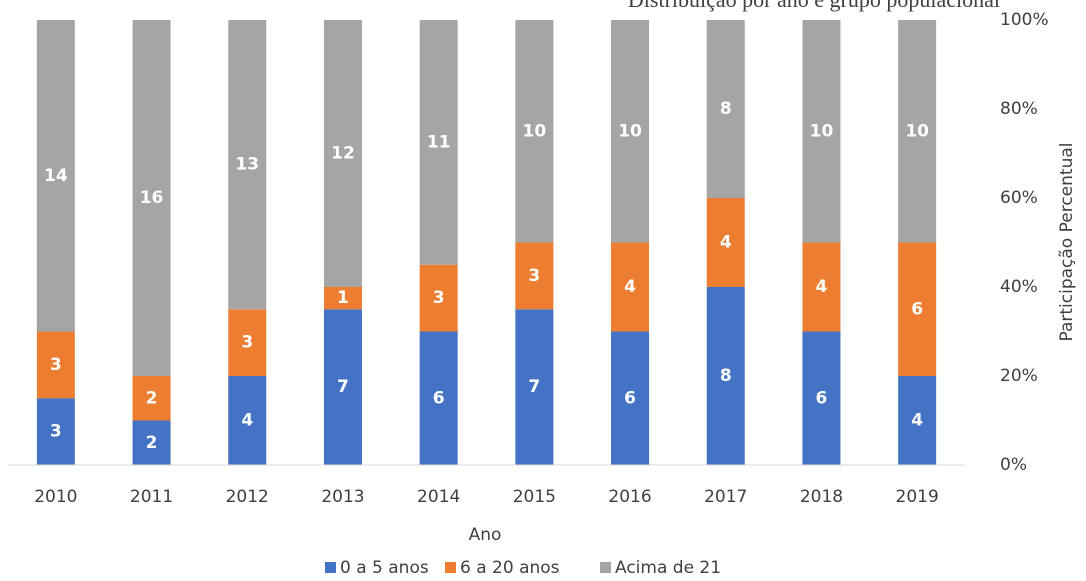 Image resolution: width=1086 pixels, height=581 pixels. I want to click on data-label: 1, so click(343, 298).